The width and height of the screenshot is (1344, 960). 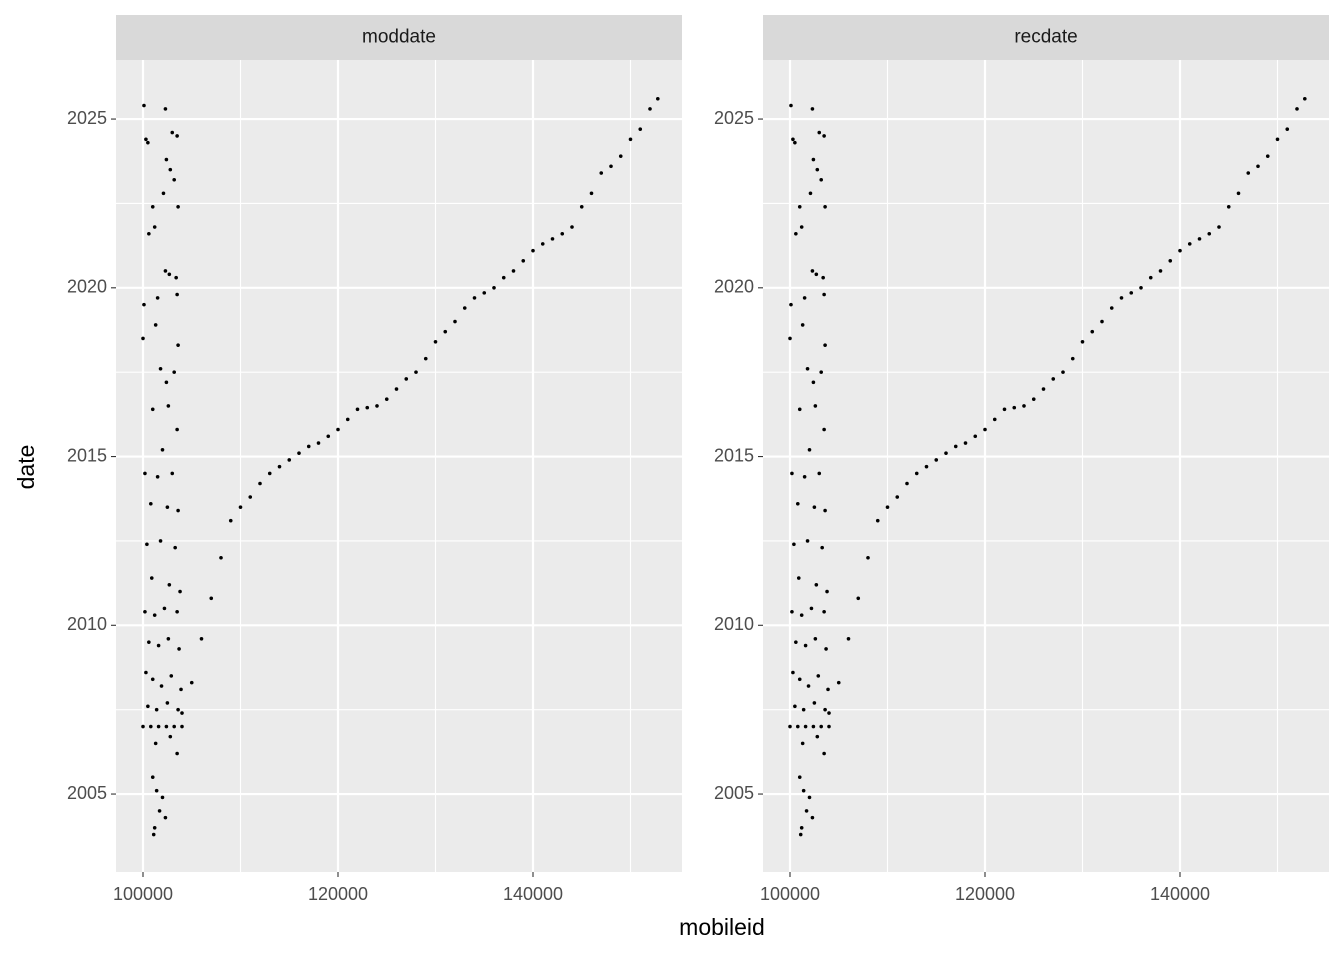 I want to click on strip, so click(x=1046, y=37).